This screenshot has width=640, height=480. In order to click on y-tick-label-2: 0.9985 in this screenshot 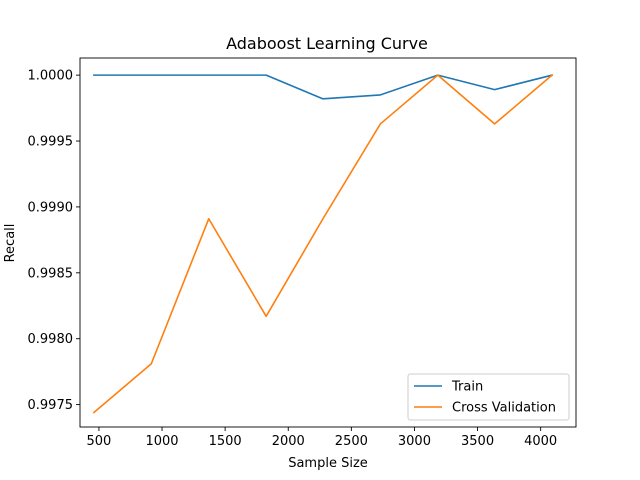, I will do `click(51, 273)`.